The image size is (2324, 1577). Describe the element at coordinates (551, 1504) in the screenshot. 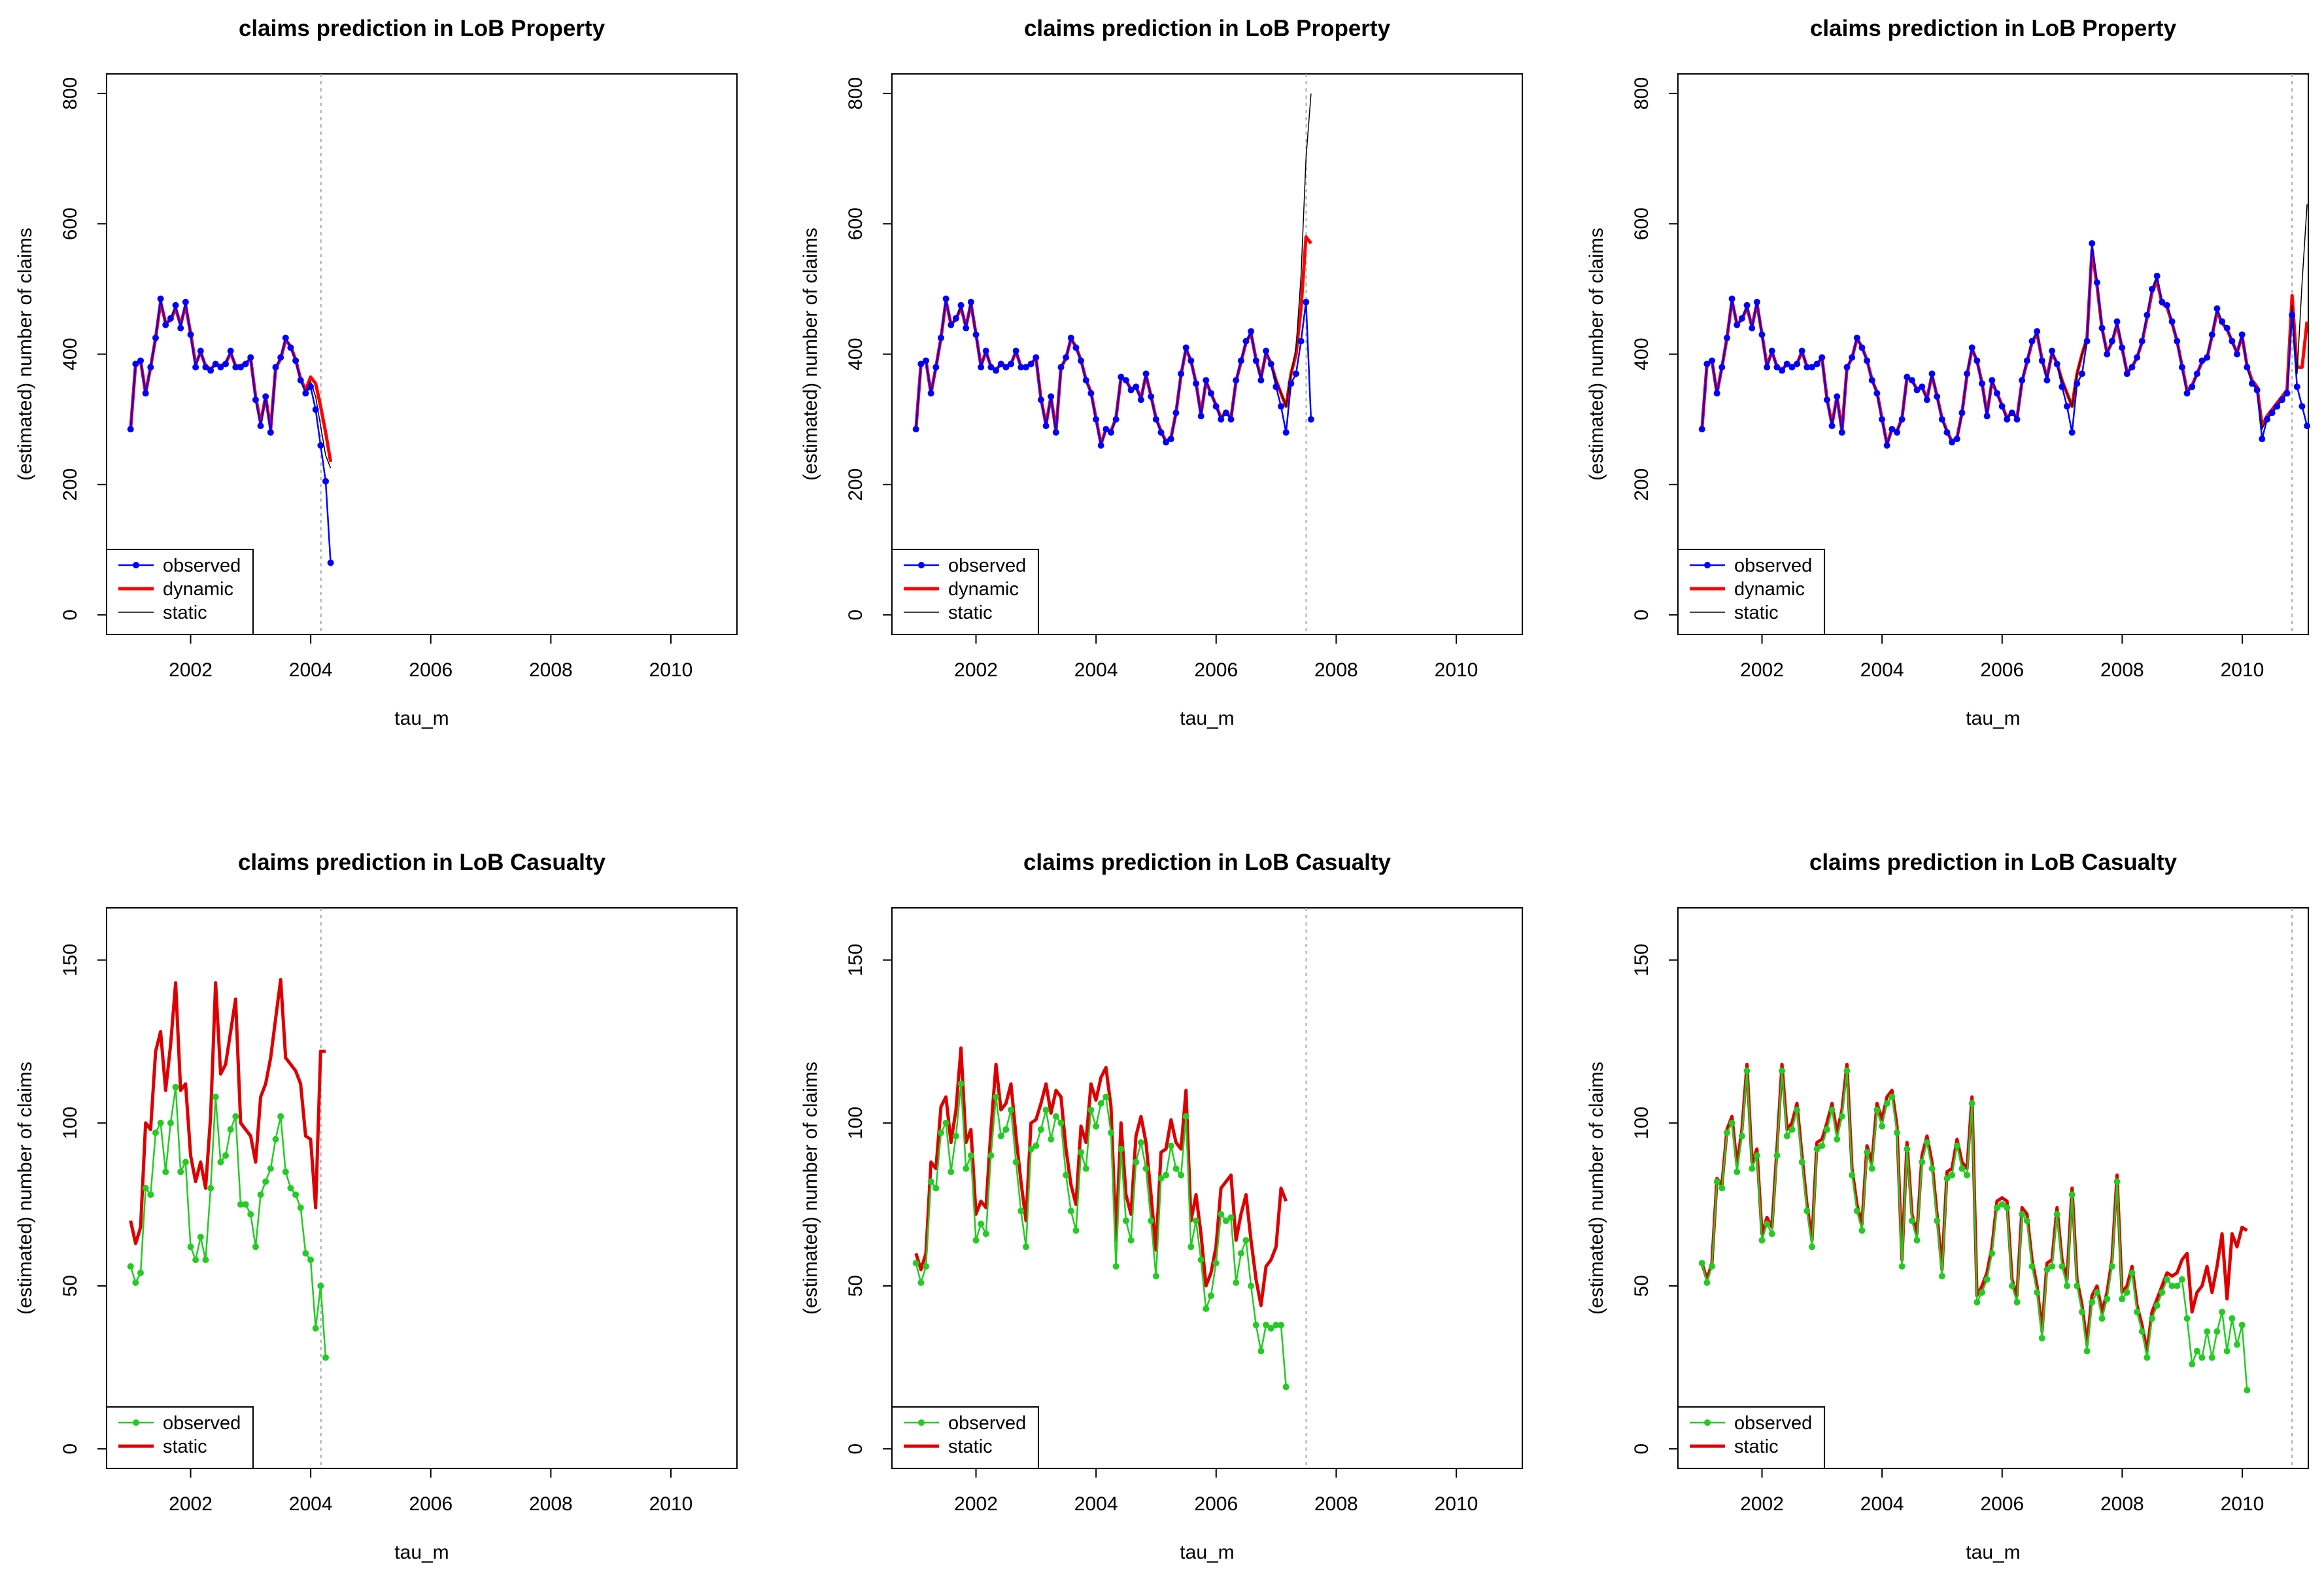

I see `x-tick-label: 2008` at that location.